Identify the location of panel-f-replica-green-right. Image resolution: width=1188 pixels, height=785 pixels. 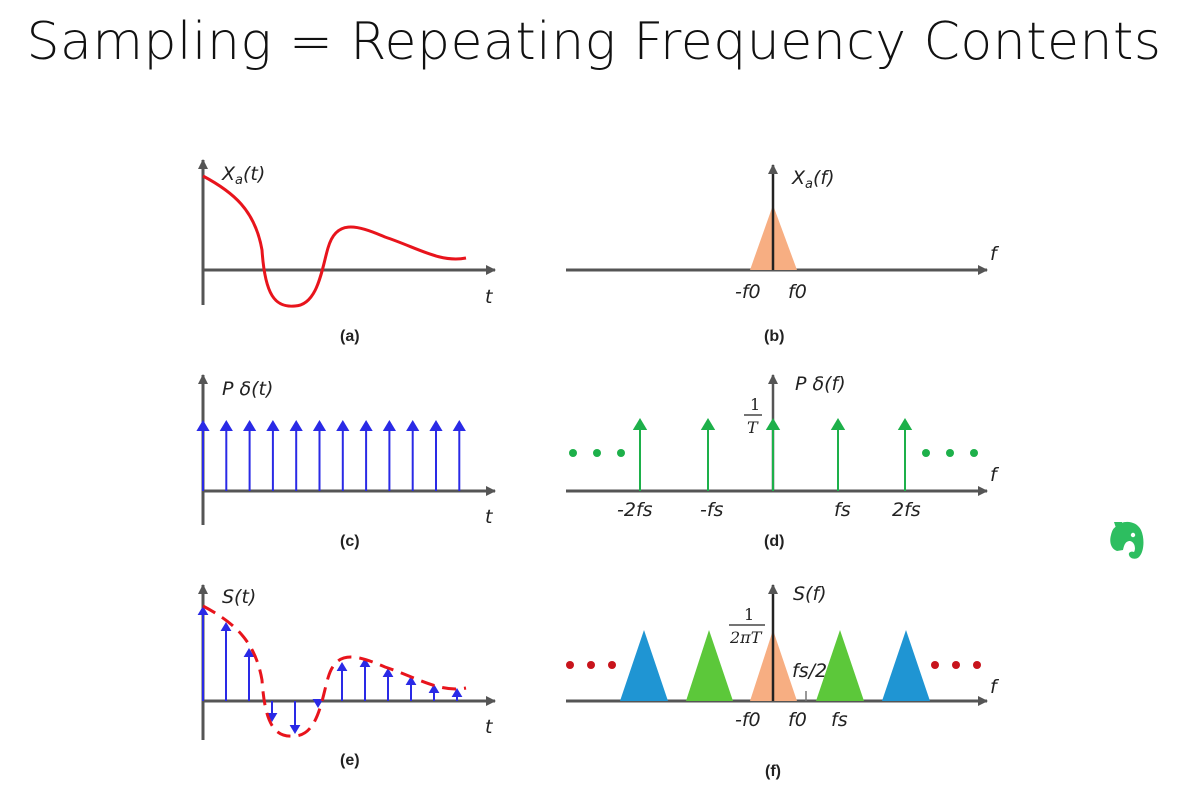
(840, 665).